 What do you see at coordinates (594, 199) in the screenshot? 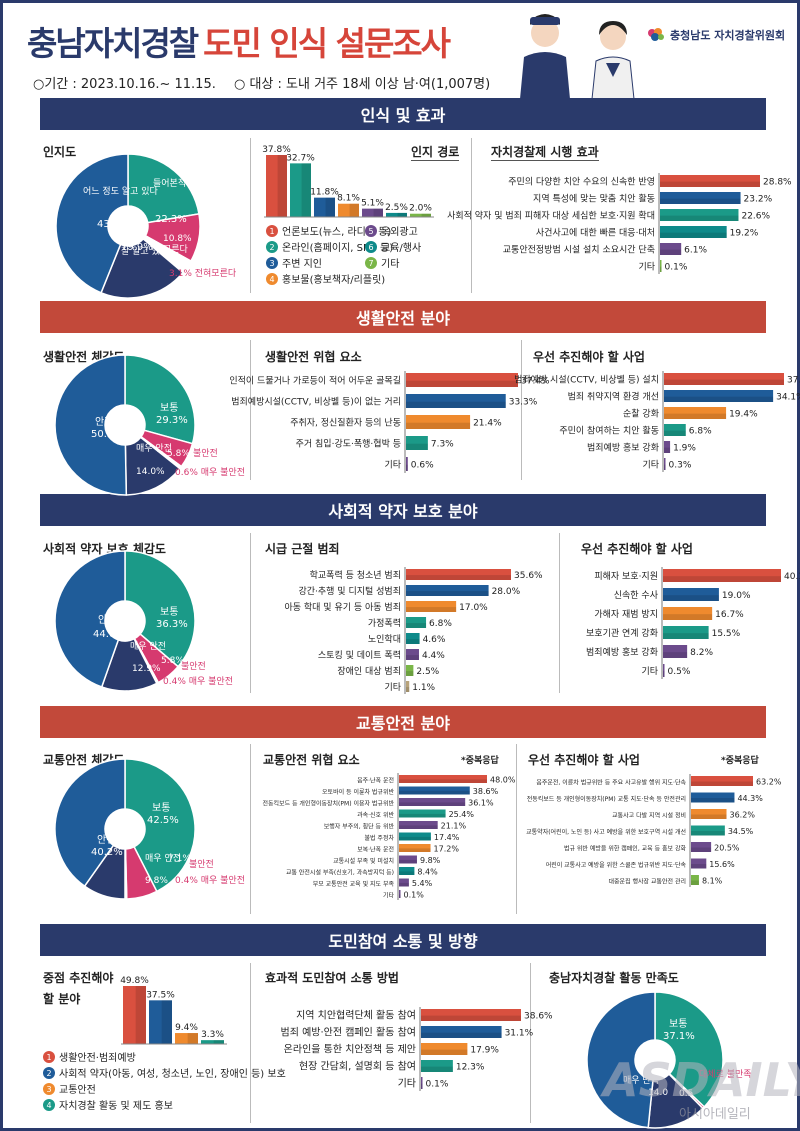
I see `bar-category-label: 지역 특성에 맞는 맞춤 치안 활동` at bounding box center [594, 199].